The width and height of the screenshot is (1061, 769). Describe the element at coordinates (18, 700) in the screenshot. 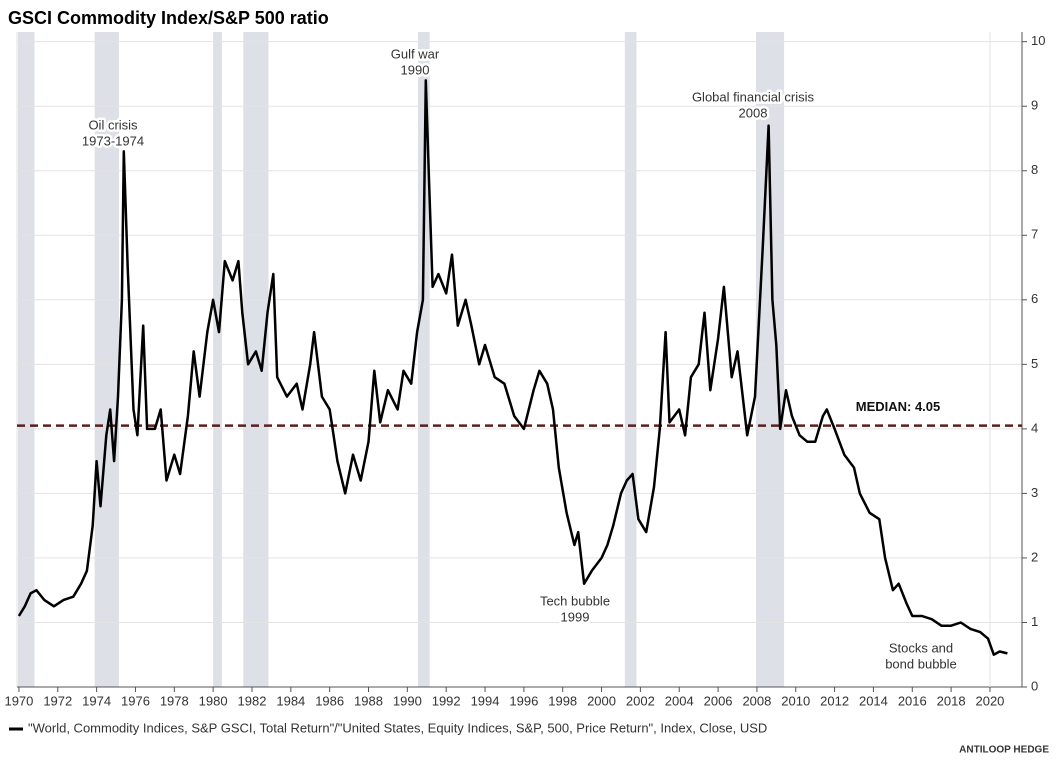

I see `x-tick-label: 1970` at that location.